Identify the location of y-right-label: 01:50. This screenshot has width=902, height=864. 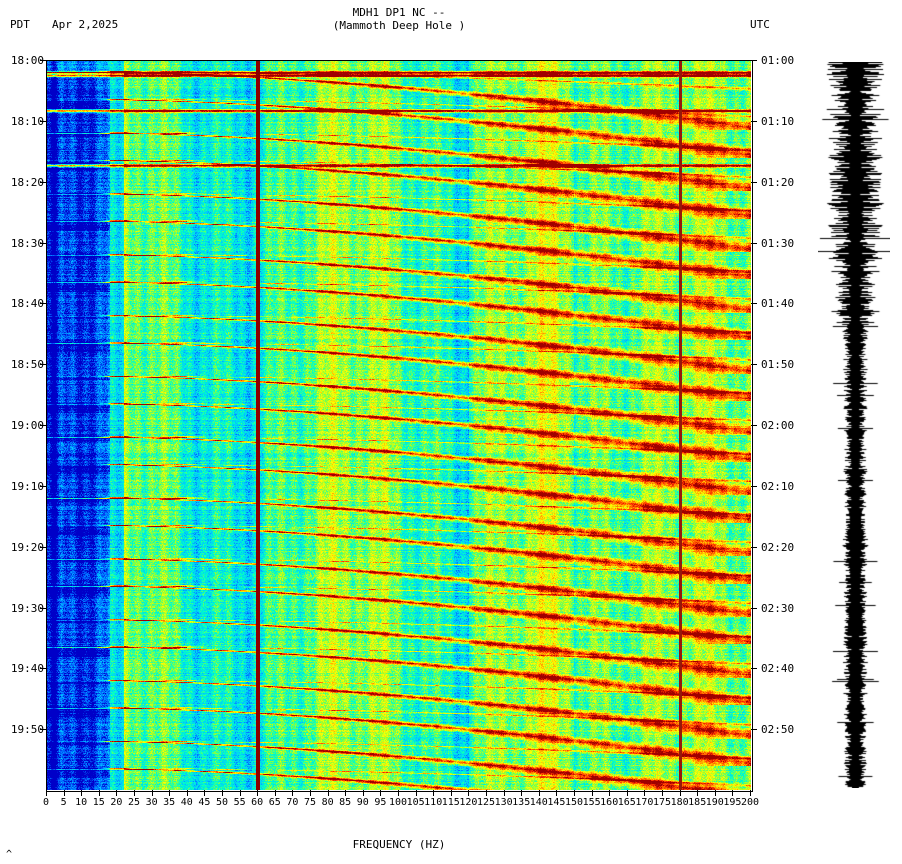
(778, 365).